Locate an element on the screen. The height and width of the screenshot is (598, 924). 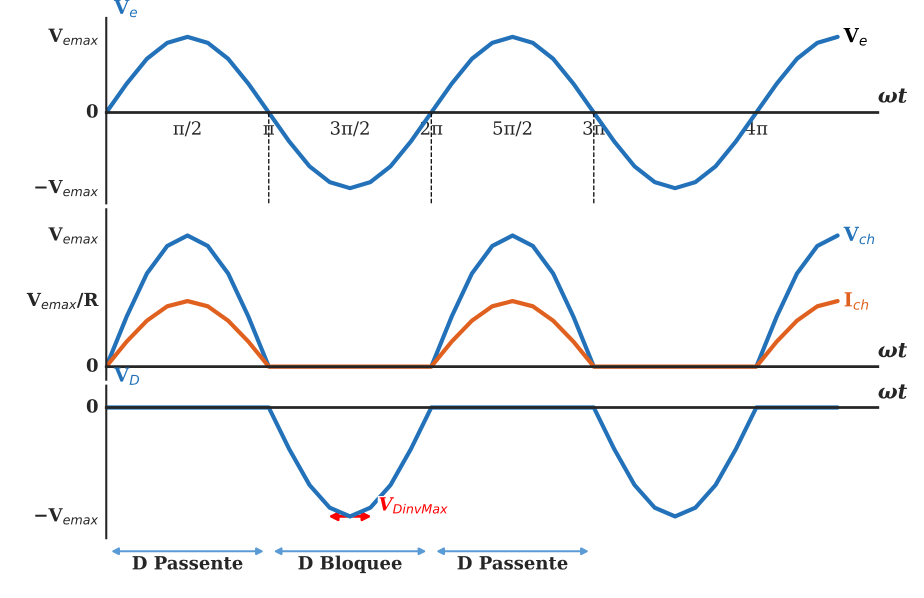
y-axis-title: V$_{e}$ is located at coordinates (126, 9).